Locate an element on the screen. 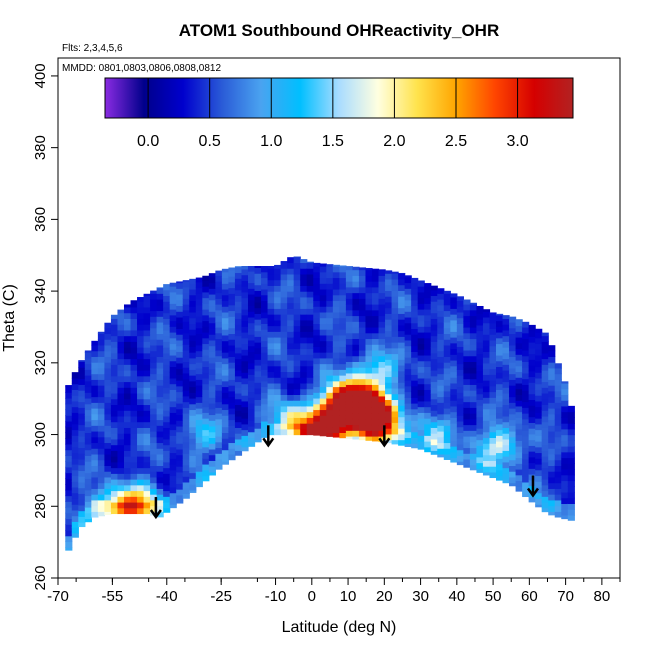  y-tick-label: 260 is located at coordinates (40, 577).